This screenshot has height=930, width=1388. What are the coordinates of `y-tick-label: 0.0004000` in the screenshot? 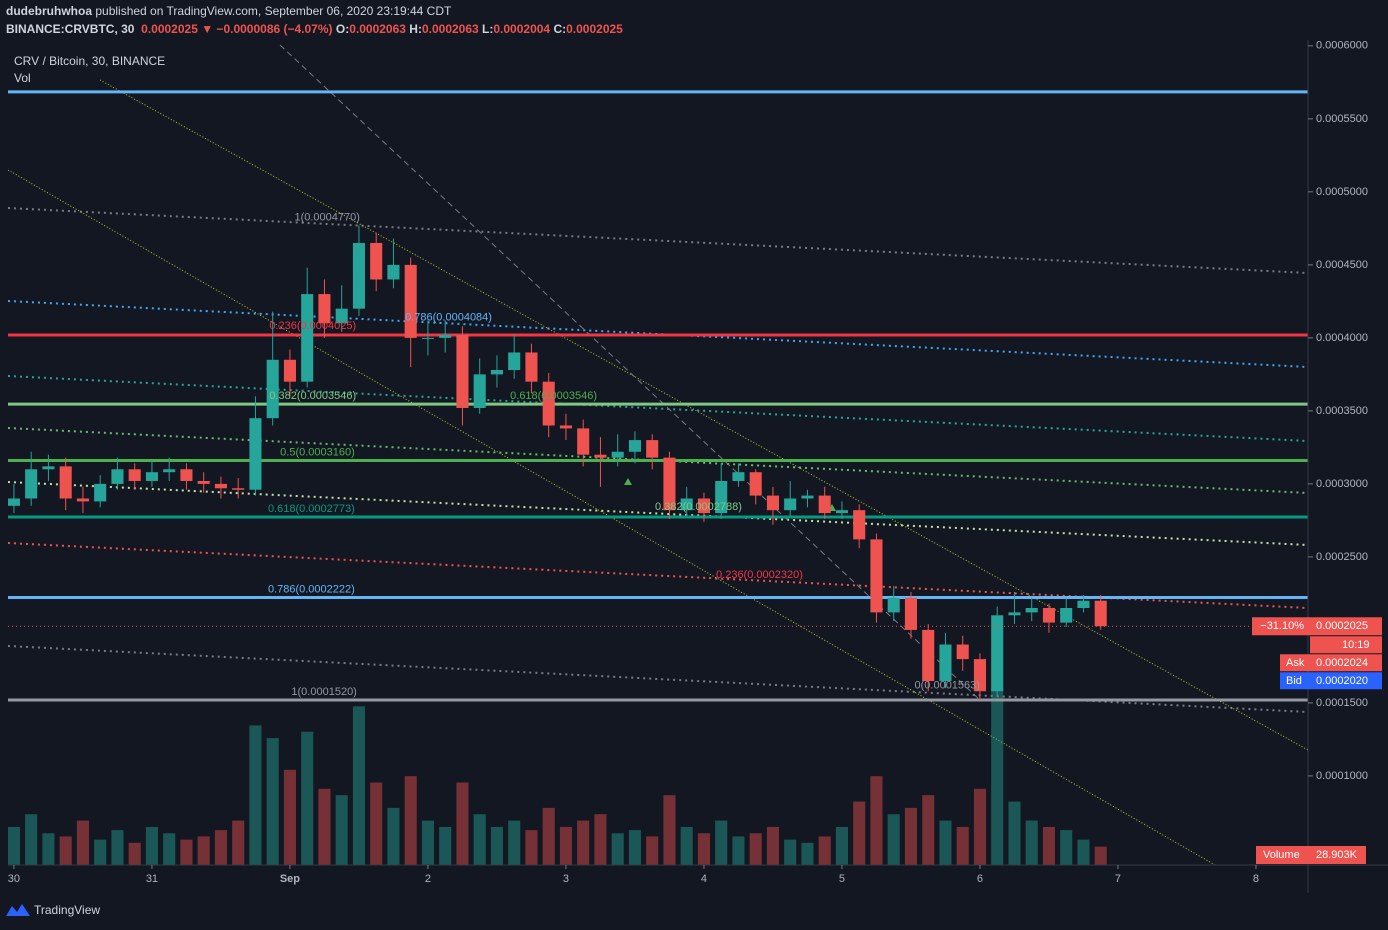 It's located at (1342, 338).